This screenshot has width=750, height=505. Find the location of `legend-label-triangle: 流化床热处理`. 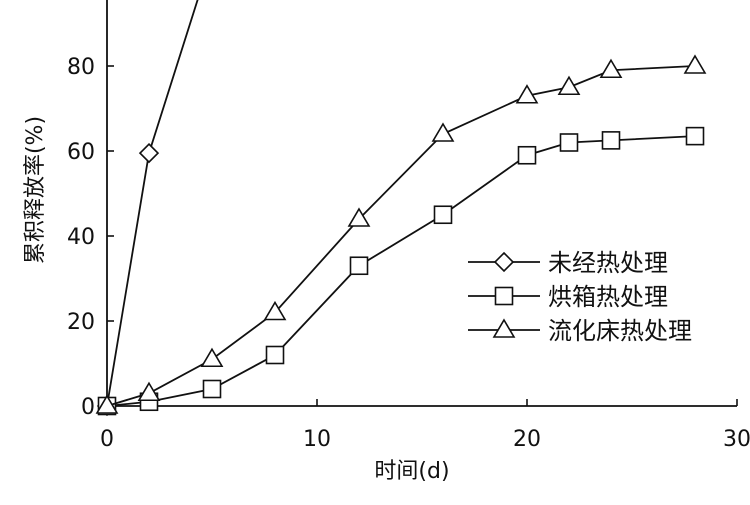

legend-label-triangle: 流化床热处理 is located at coordinates (620, 331).